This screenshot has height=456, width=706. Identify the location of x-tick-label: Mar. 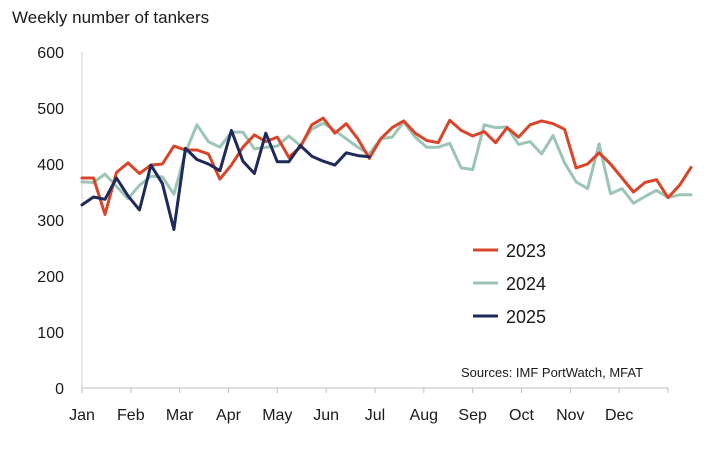
(180, 415).